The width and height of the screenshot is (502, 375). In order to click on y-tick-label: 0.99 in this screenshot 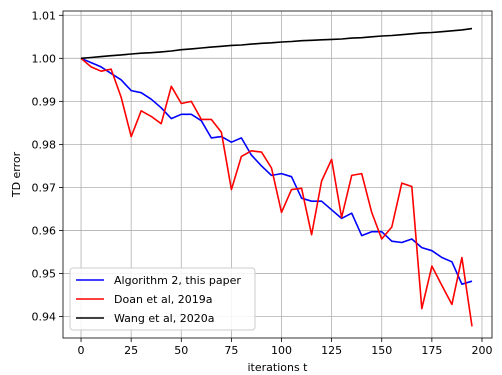, I will do `click(44, 101)`.